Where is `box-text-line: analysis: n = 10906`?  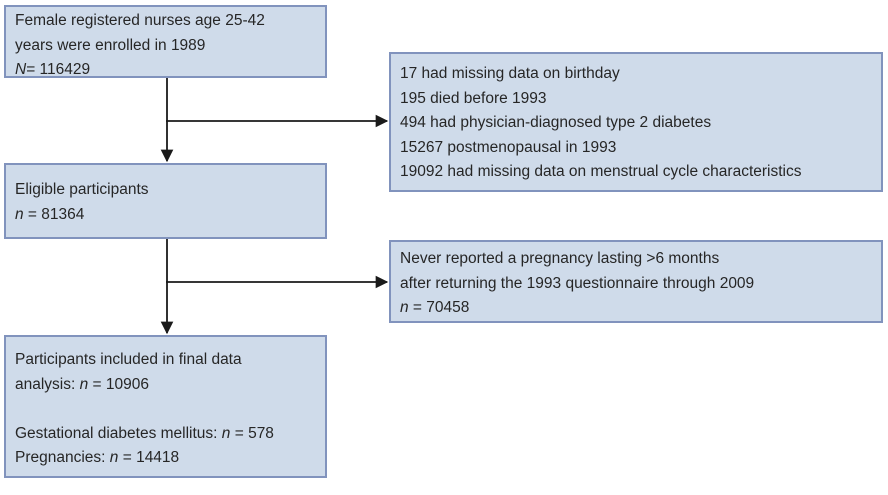
box-text-line: analysis: n = 10906 is located at coordinates (165, 385).